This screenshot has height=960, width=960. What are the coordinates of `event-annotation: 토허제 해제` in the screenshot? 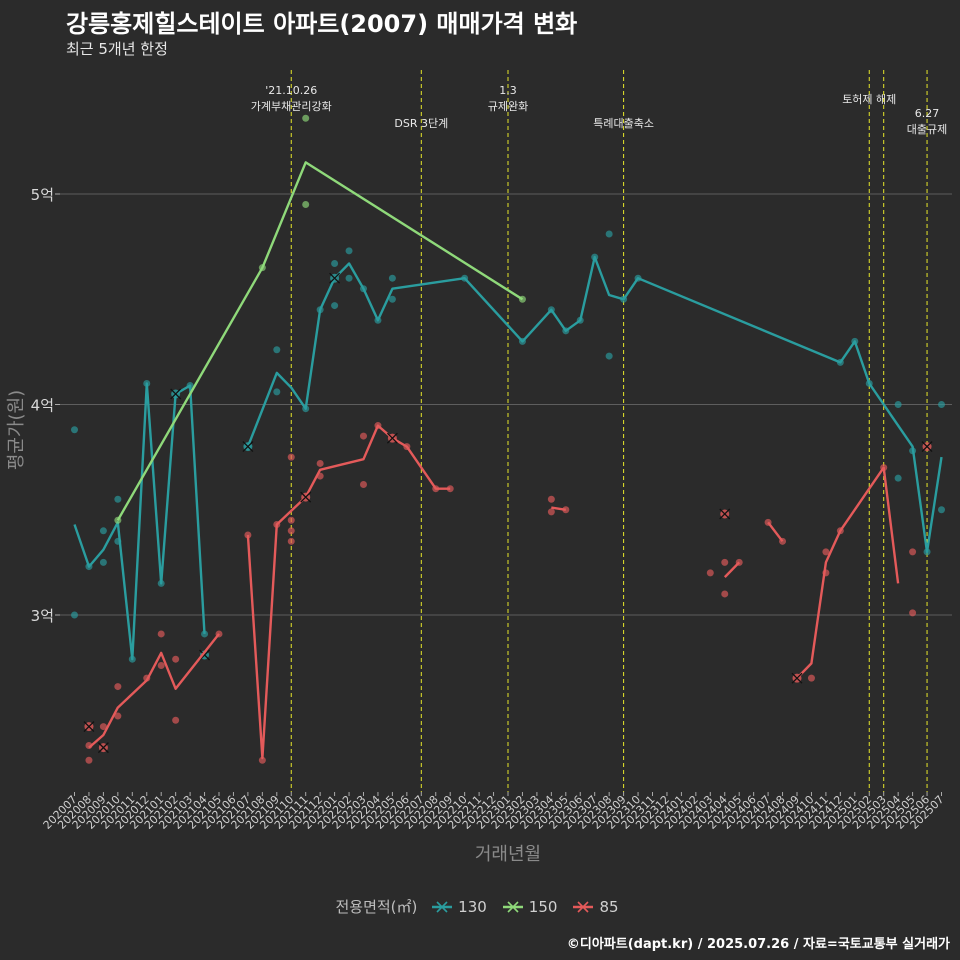 It's located at (869, 99).